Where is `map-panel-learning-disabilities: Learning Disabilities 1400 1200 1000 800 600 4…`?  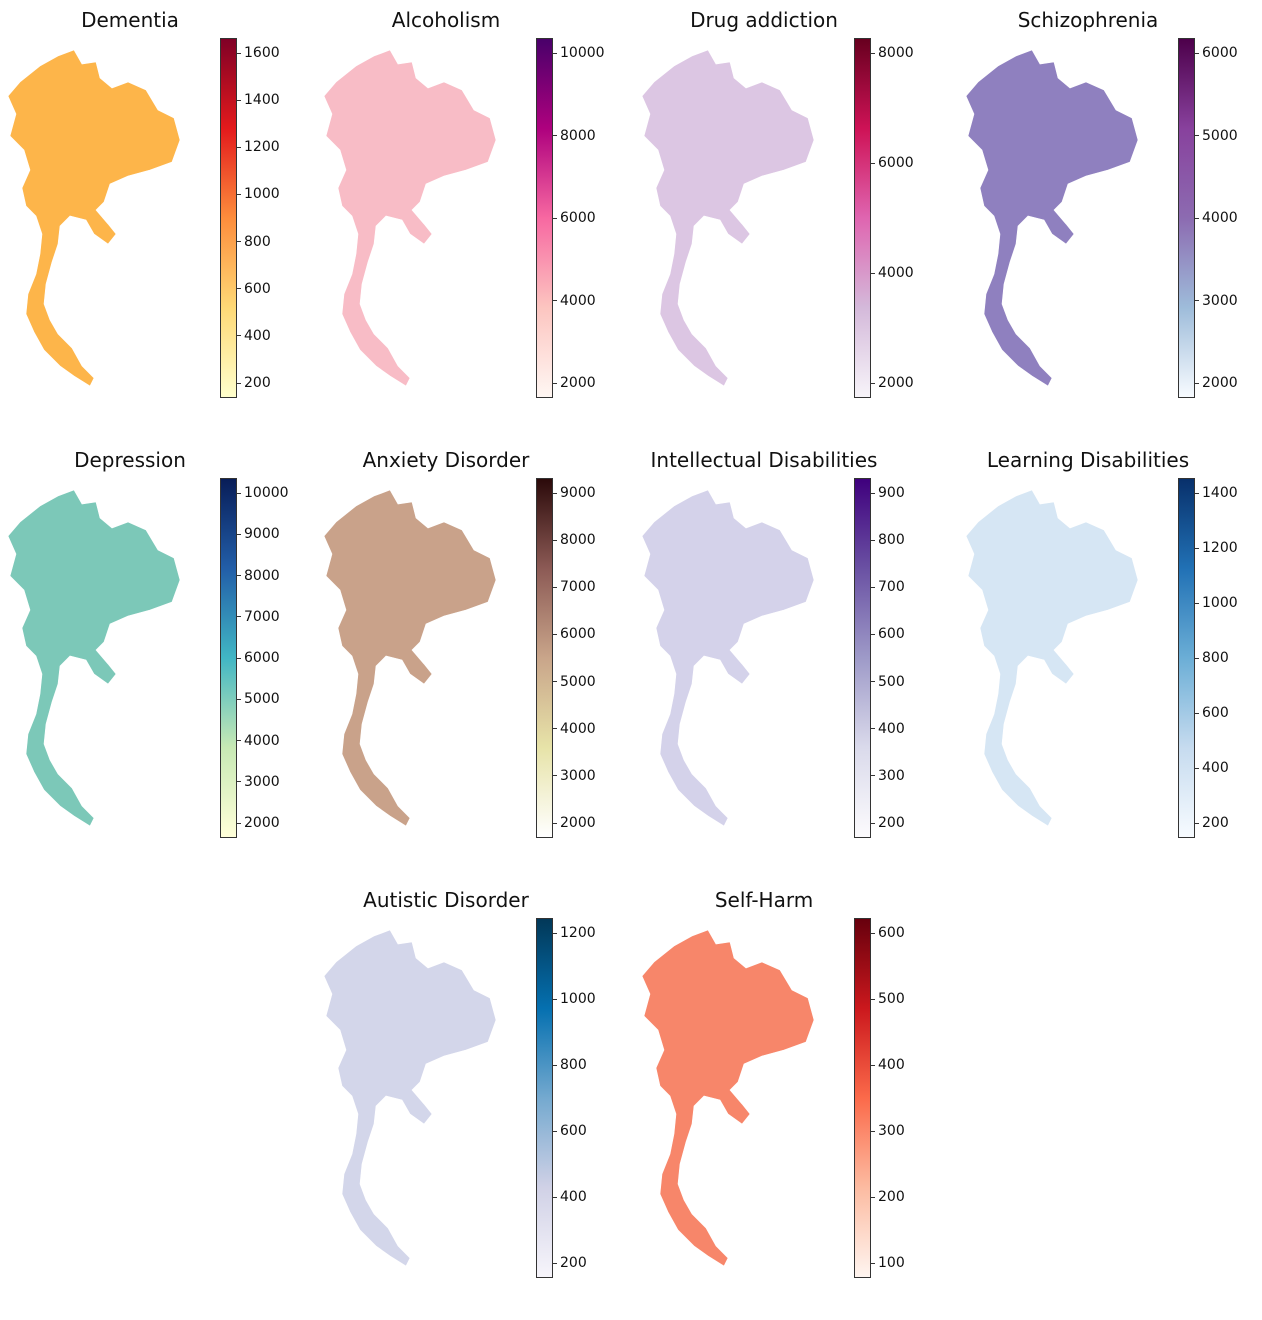
map-panel-learning-disabilities: Learning Disabilities 1400 1200 1000 800 600 4… is located at coordinates (1110, 660).